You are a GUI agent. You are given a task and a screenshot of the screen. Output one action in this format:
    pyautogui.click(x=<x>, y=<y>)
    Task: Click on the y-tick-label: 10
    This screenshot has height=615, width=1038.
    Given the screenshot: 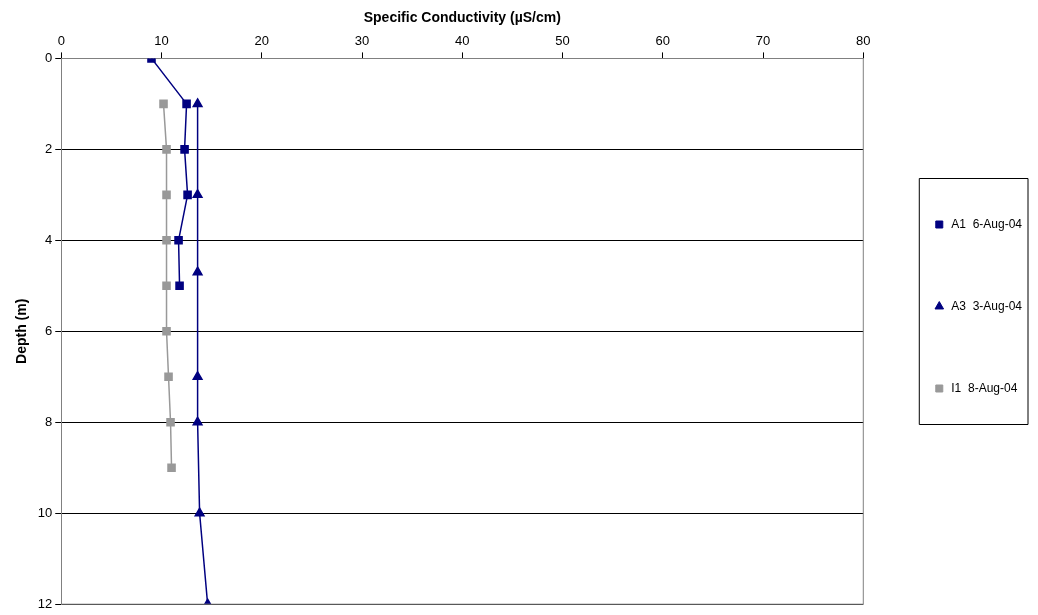 What is the action you would take?
    pyautogui.click(x=45, y=512)
    